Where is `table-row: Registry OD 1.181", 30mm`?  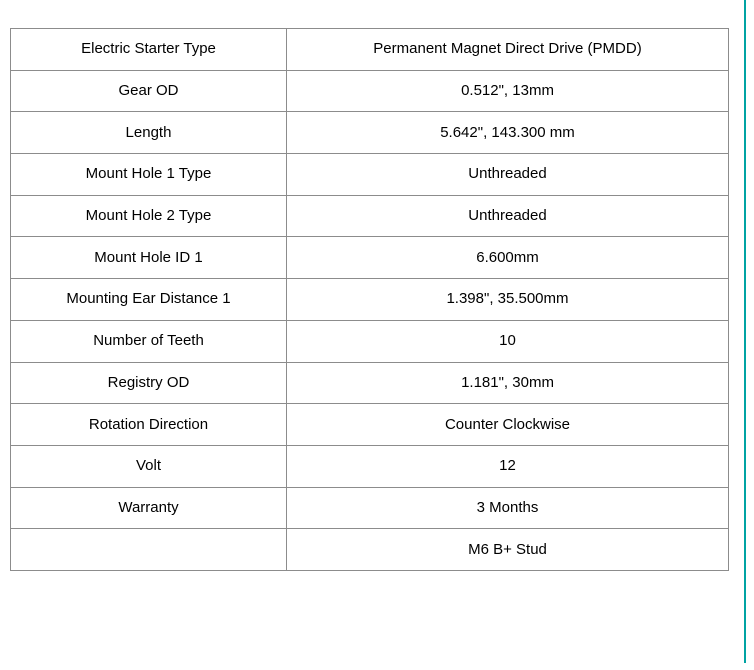
table-row: Registry OD 1.181", 30mm is located at coordinates (369, 383).